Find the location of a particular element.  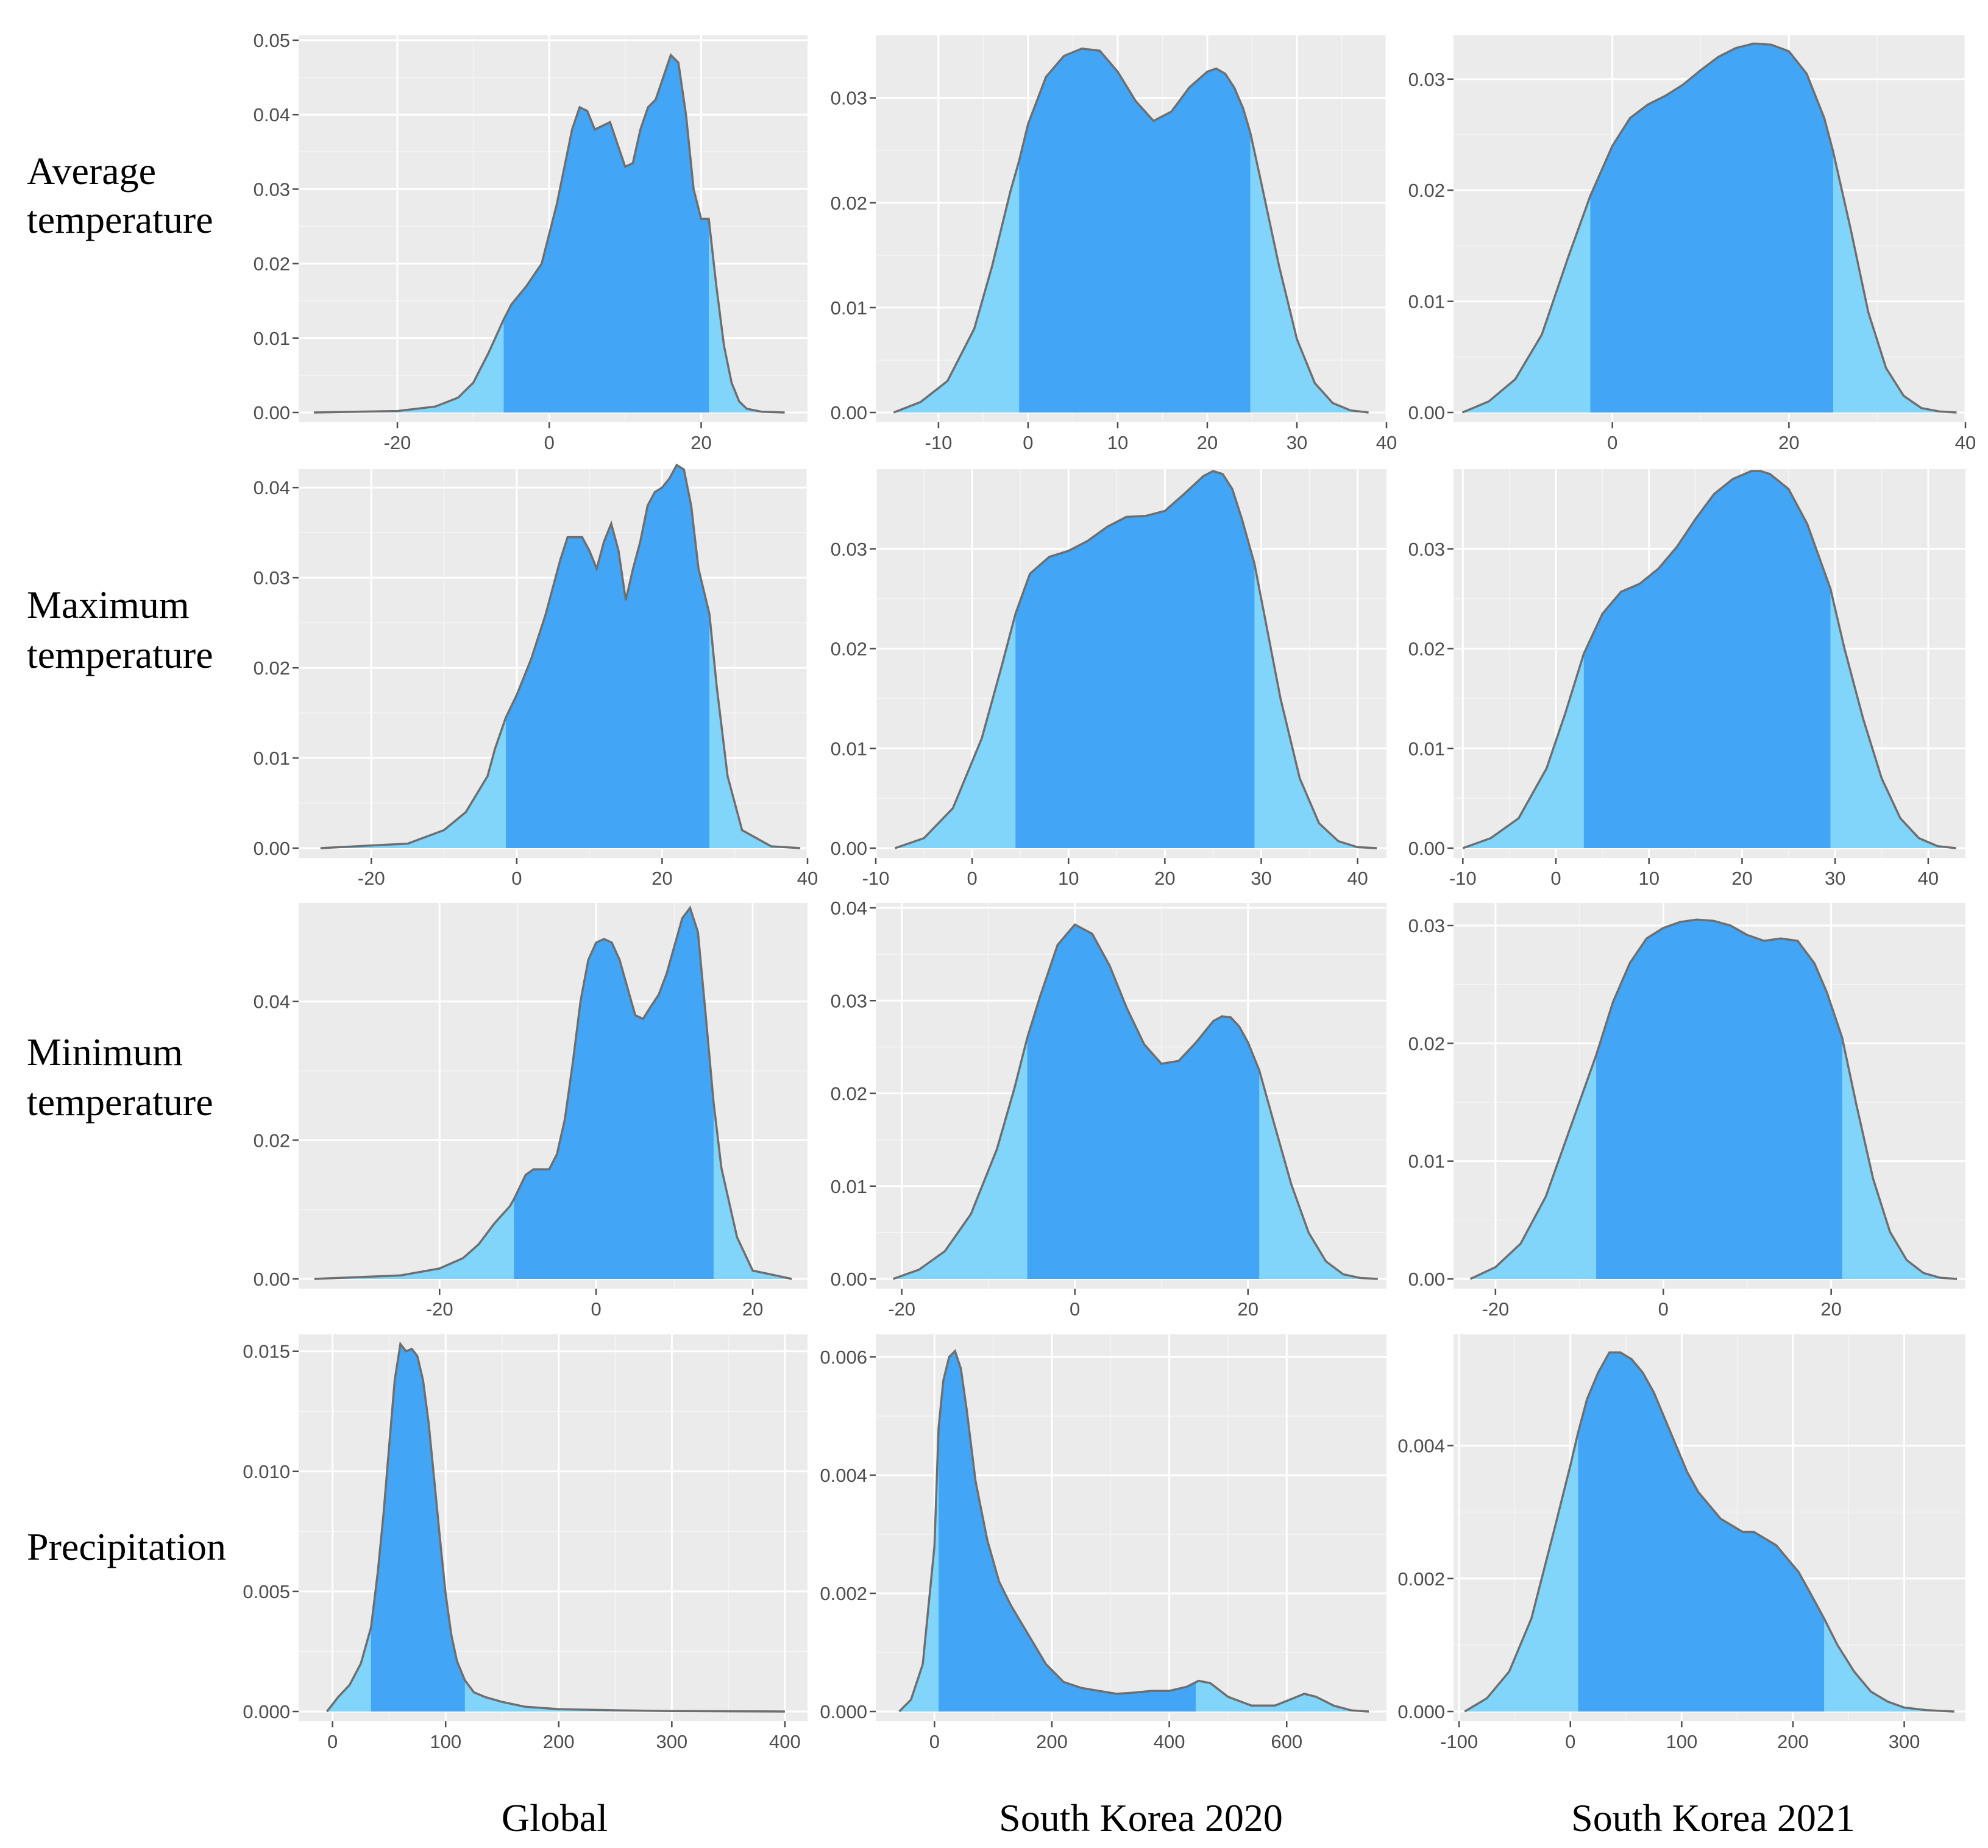

density-panel: 0.00 0.01 0.02 0.03 0.04 0.05 -20 0 20 is located at coordinates (531, 241).